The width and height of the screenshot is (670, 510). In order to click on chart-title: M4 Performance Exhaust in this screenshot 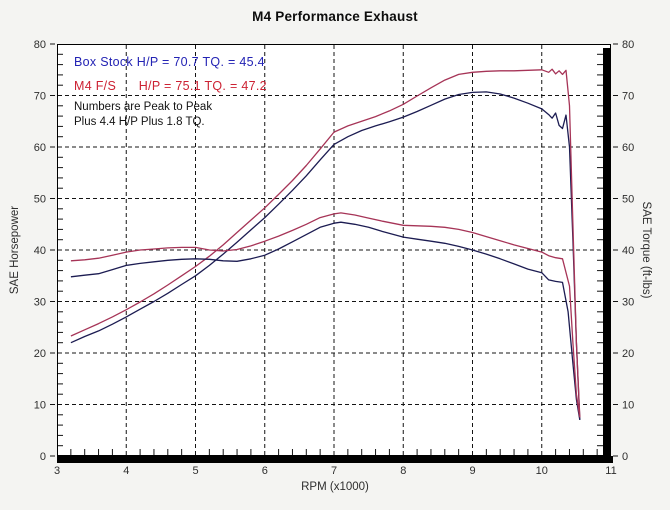, I will do `click(335, 16)`.